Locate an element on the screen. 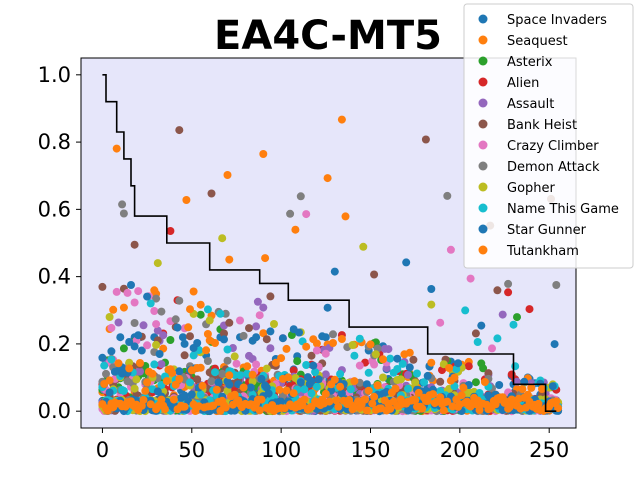  y-tick-label: 0.6 is located at coordinates (54, 209).